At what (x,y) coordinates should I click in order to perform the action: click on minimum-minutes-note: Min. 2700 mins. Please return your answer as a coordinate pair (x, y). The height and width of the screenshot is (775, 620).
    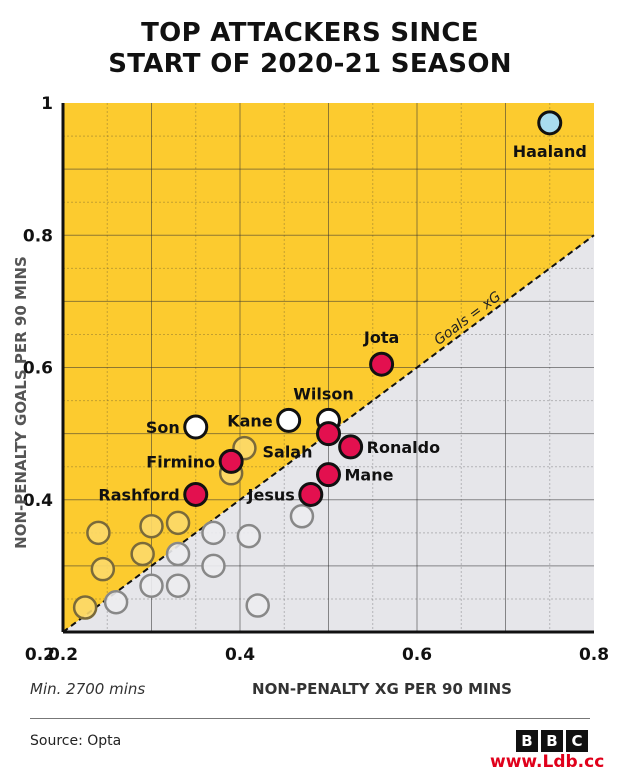
    Looking at the image, I should click on (87, 689).